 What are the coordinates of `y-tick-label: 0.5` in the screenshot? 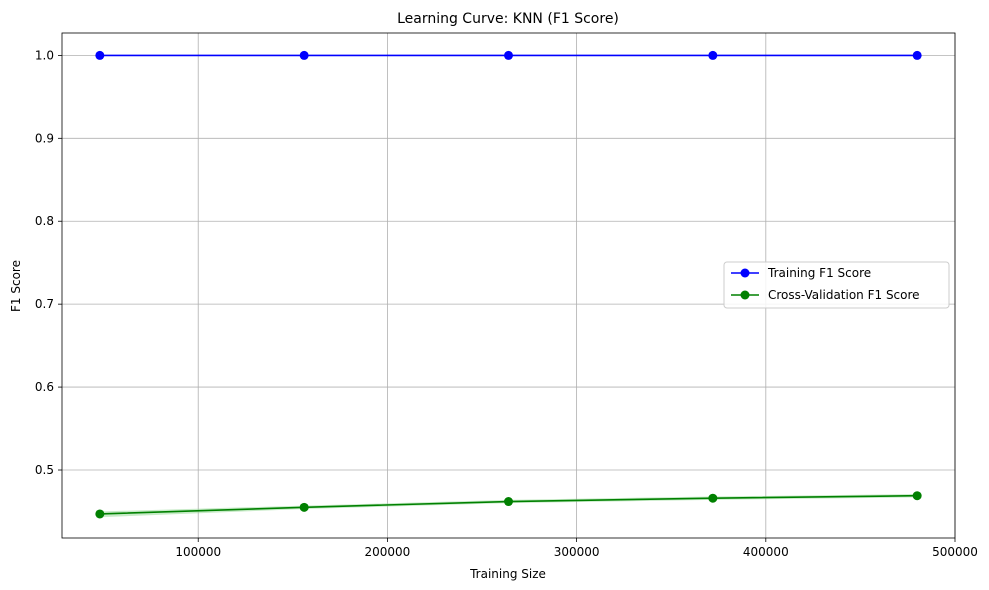 It's located at (44, 470).